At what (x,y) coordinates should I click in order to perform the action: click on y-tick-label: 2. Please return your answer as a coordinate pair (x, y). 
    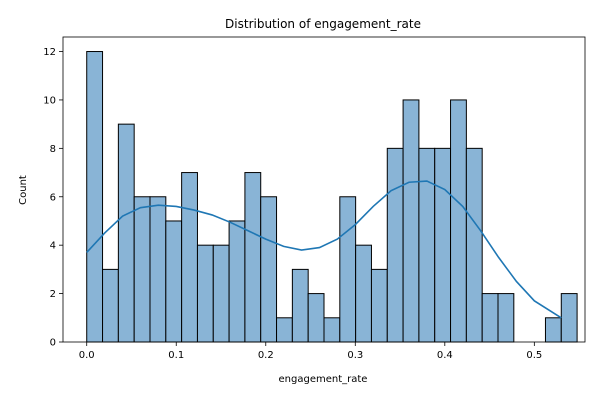
    Looking at the image, I should click on (53, 294).